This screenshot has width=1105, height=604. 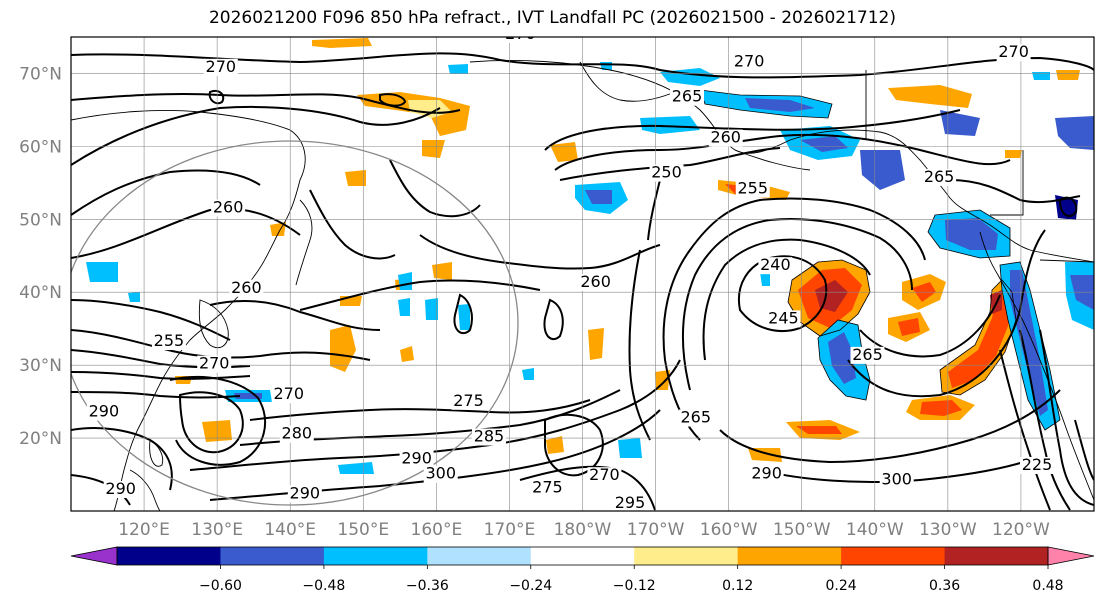 I want to click on colorbar-extend-min, so click(x=94, y=556).